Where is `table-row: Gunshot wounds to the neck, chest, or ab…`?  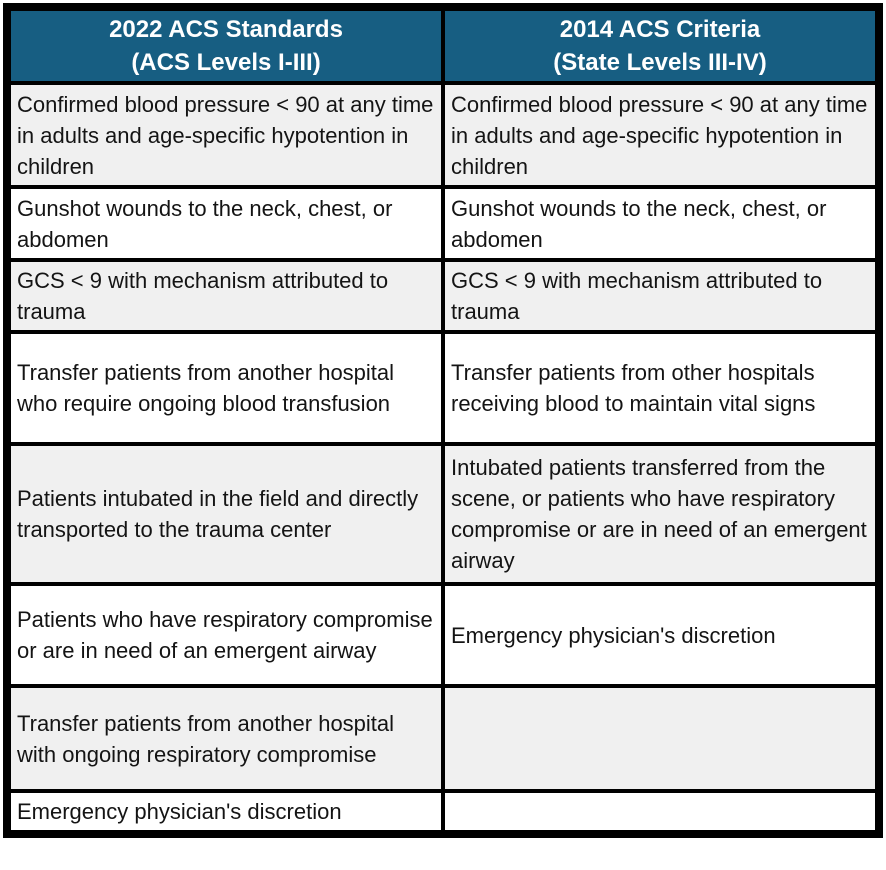
table-row: Gunshot wounds to the neck, chest, or ab… is located at coordinates (443, 223).